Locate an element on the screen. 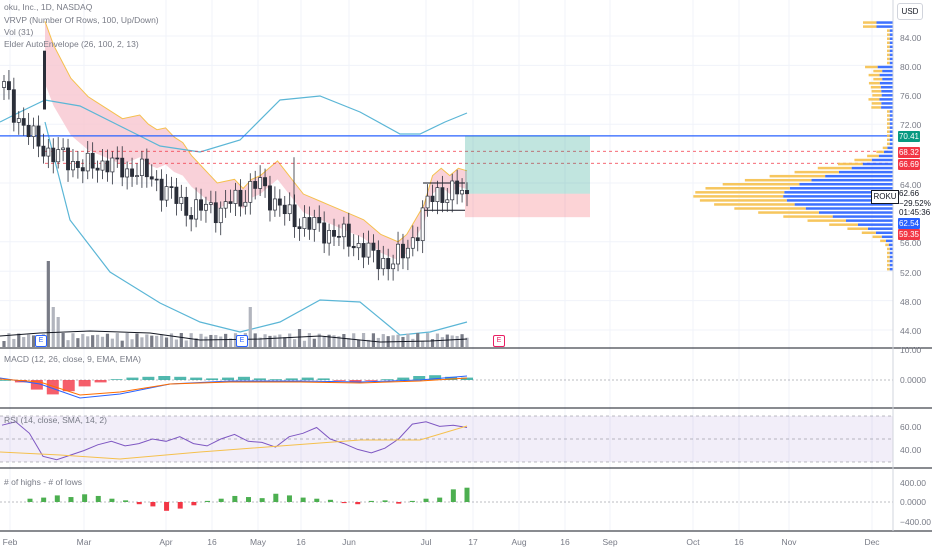 Image resolution: width=932 pixels, height=550 pixels. price-axis-label: 76.00 is located at coordinates (910, 96).